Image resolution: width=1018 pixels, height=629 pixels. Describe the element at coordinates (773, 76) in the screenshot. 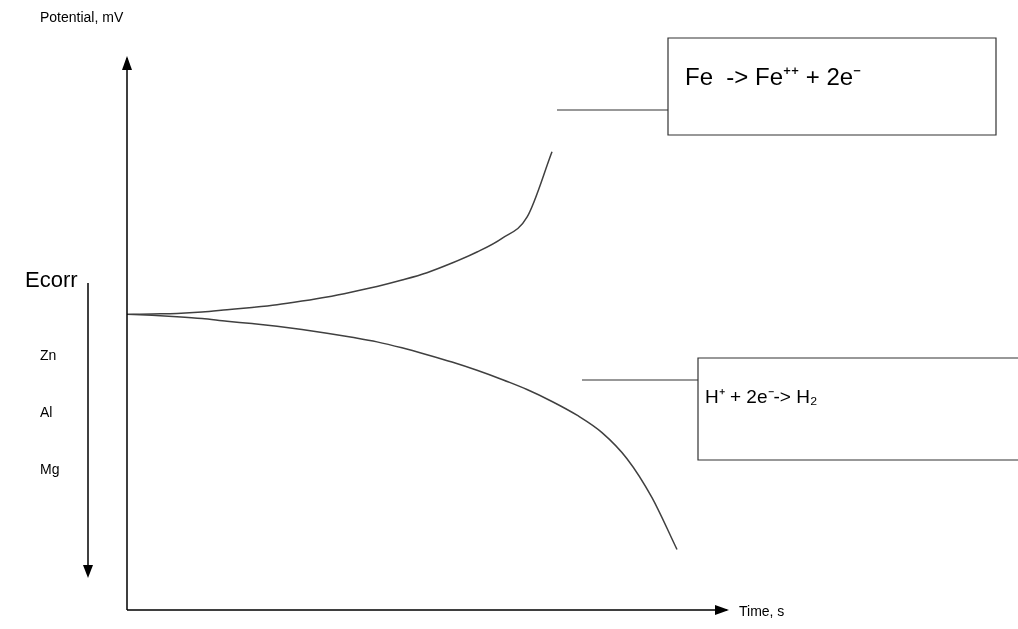

I see `text: Fe -> Fe⁺⁺ + 2e⁻` at that location.